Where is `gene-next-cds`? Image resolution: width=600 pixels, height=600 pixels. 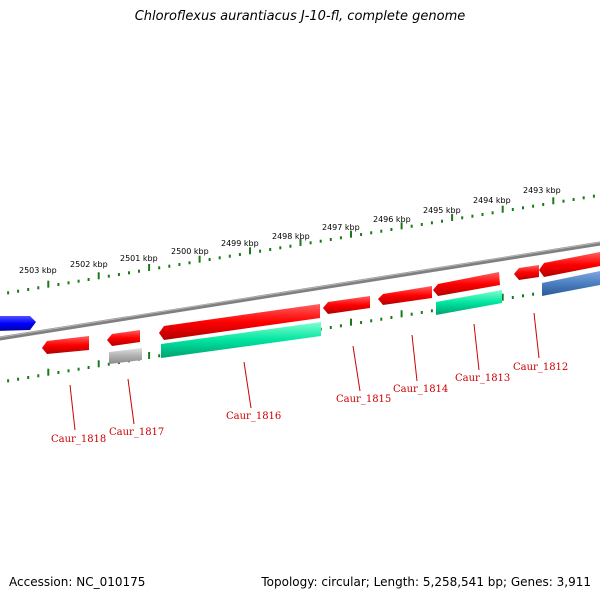
gene-next-cds is located at coordinates (569, 264).